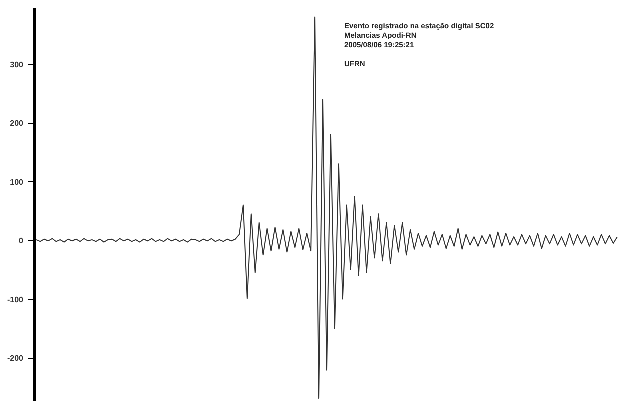 Image resolution: width=621 pixels, height=403 pixels. What do you see at coordinates (17, 123) in the screenshot?
I see `y-tick-label: 200` at bounding box center [17, 123].